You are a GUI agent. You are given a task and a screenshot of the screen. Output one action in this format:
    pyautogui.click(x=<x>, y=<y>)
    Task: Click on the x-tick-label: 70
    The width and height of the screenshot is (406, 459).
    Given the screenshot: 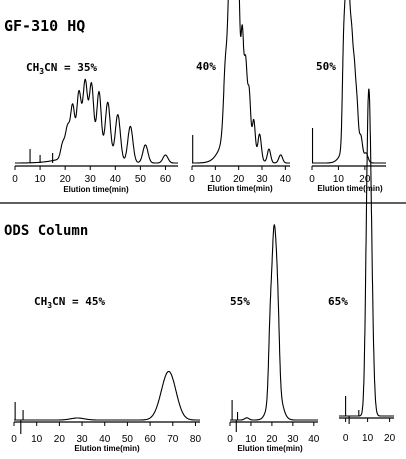 What is the action you would take?
    pyautogui.click(x=173, y=439)
    